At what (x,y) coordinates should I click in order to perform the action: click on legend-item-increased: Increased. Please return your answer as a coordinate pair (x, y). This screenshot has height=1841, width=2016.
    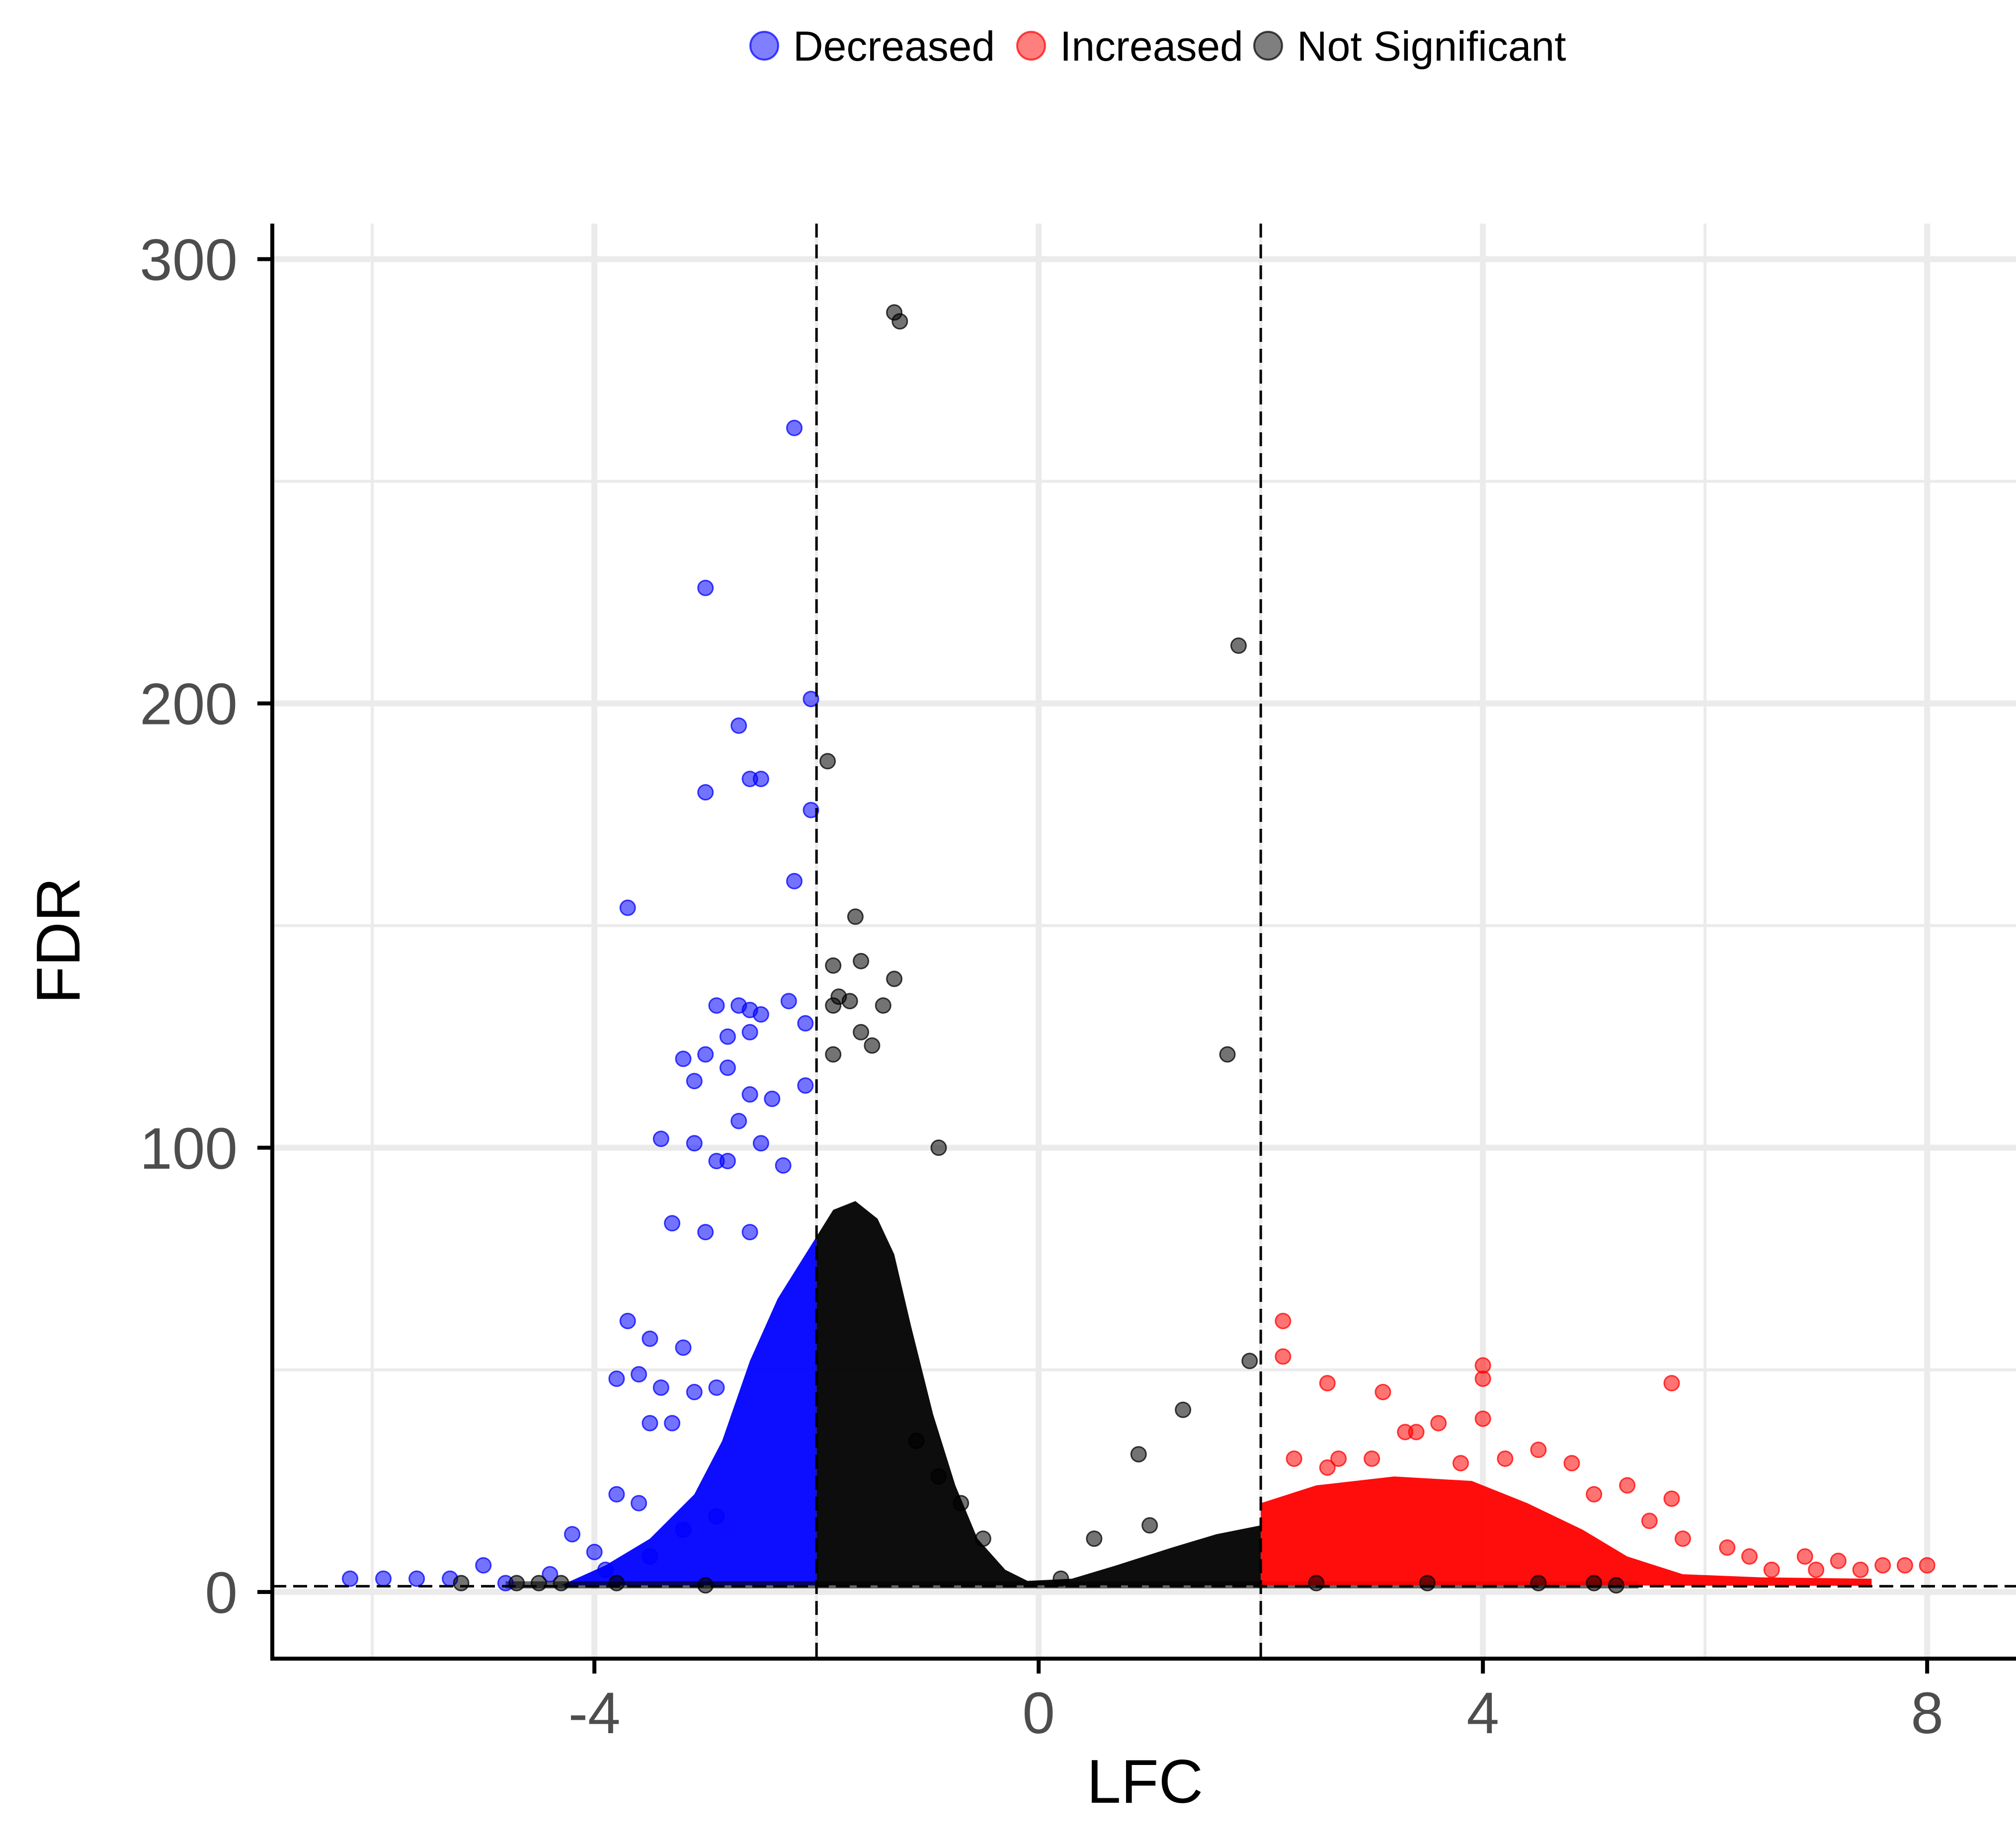
    Looking at the image, I should click on (1129, 46).